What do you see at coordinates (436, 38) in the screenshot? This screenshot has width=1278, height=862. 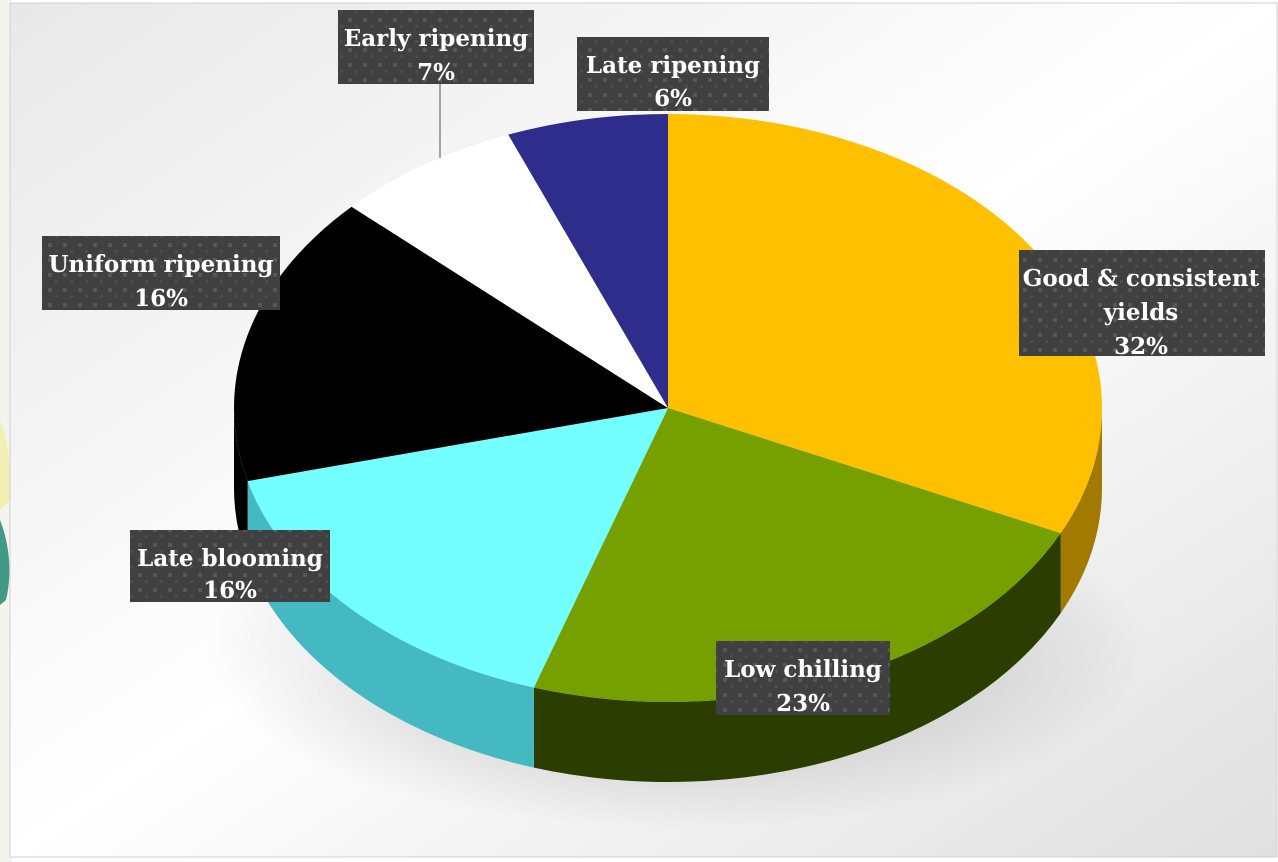 I see `data-label-category: Early ripening` at bounding box center [436, 38].